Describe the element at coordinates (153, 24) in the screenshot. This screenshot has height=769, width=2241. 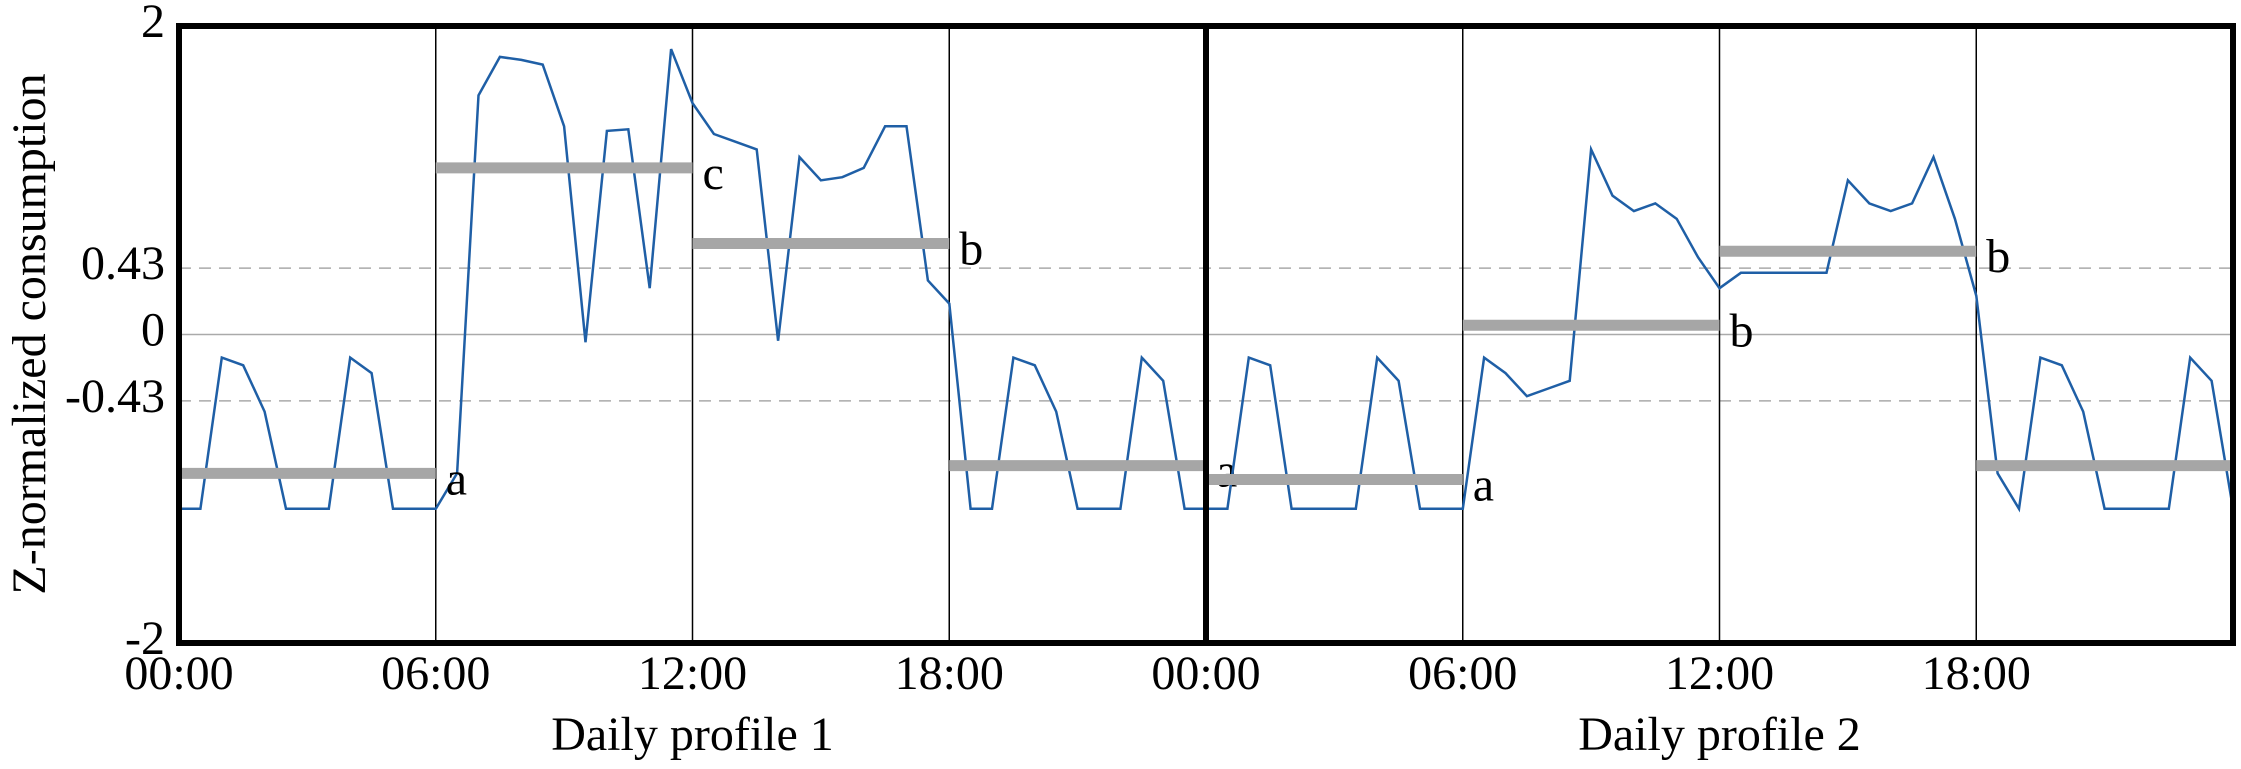
I see `y-tick-label: 2` at that location.